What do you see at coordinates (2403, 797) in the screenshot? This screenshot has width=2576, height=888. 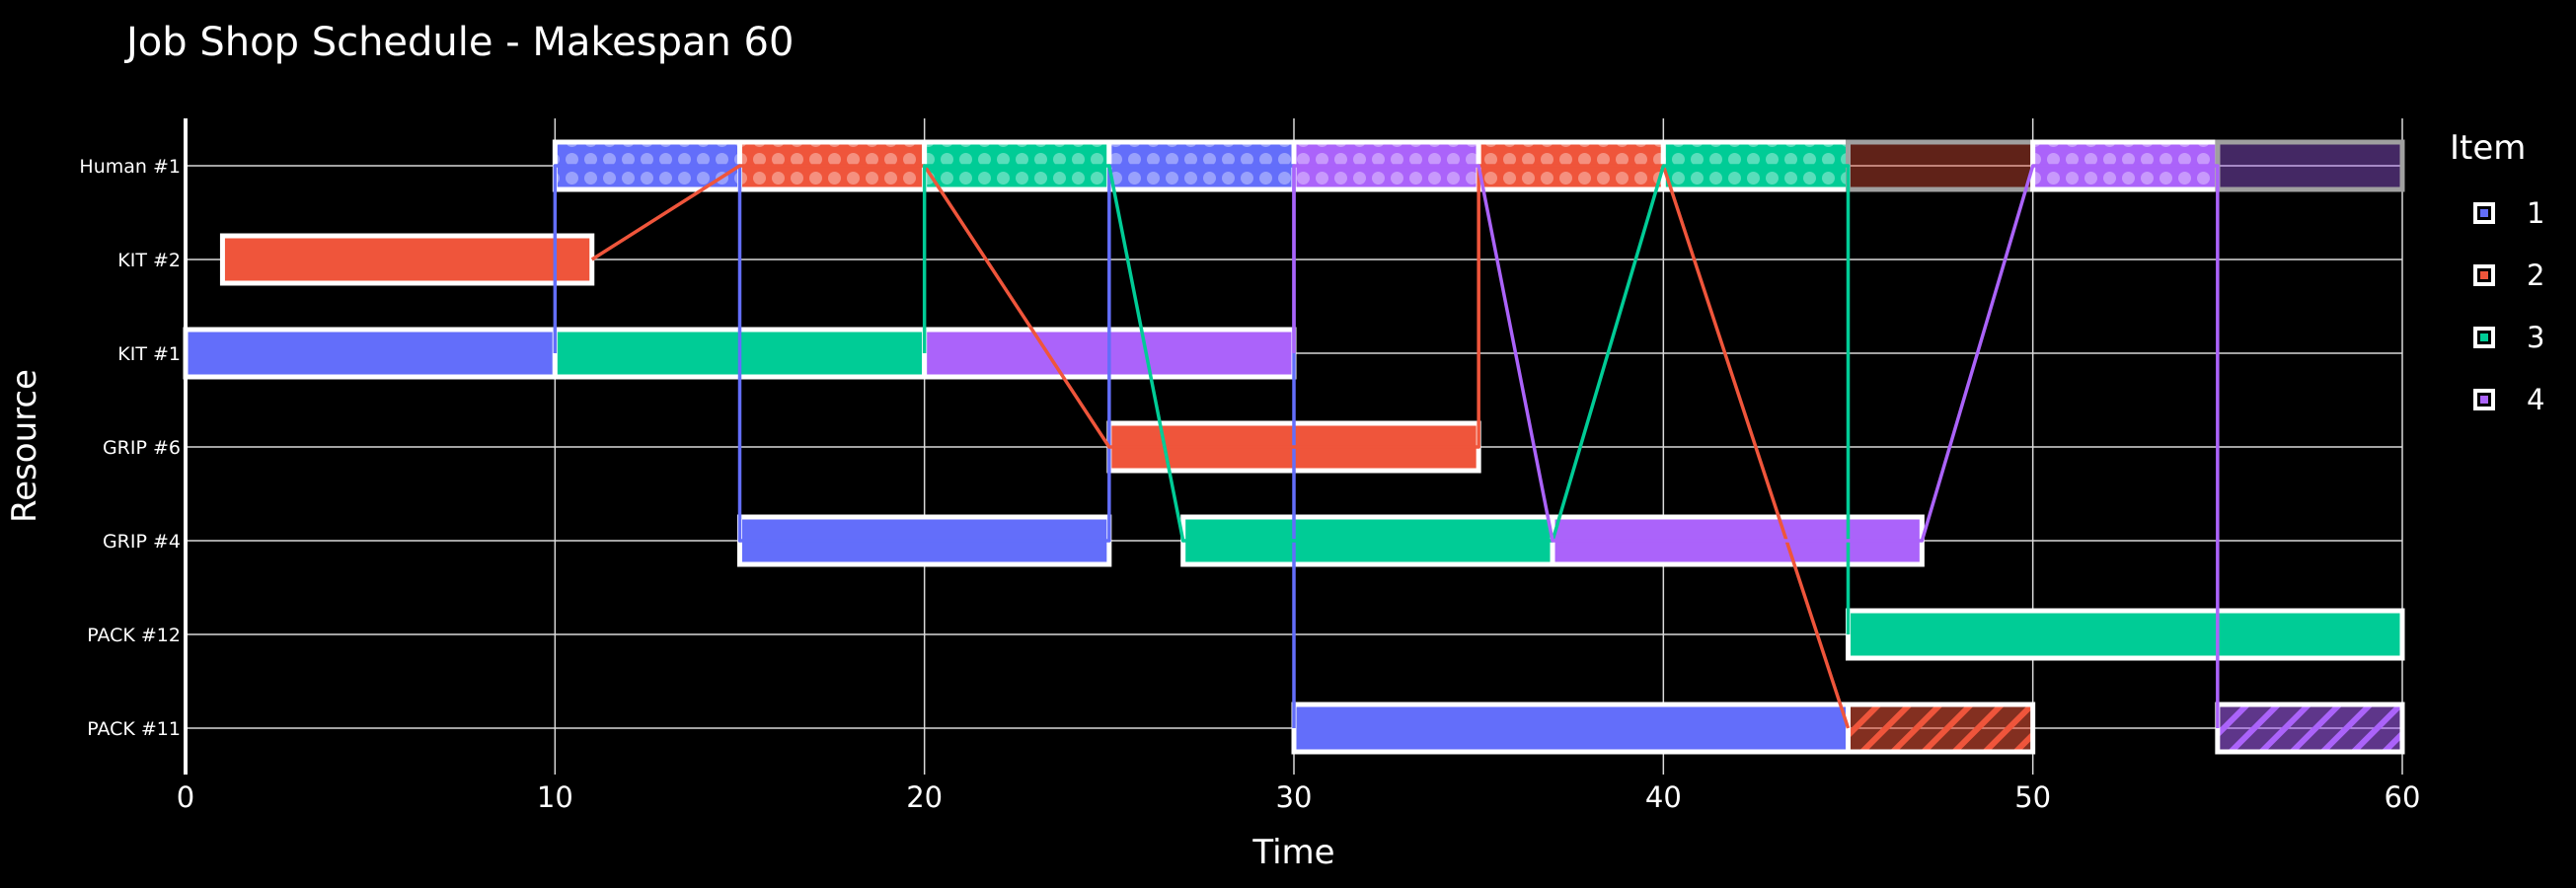 I see `x-tick-label: 60` at bounding box center [2403, 797].